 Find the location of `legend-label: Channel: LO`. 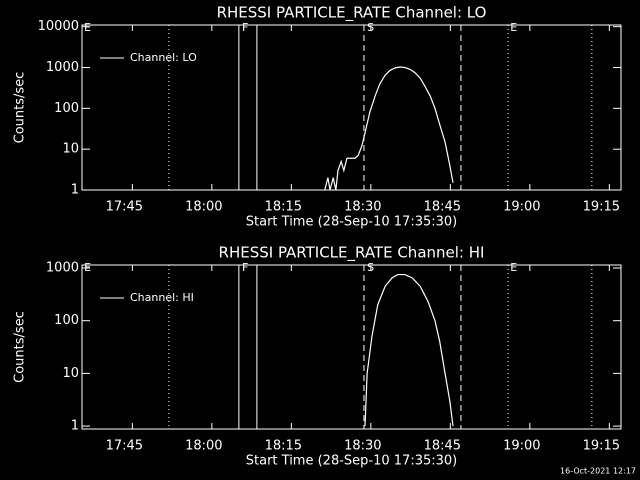

legend-label: Channel: LO is located at coordinates (163, 57).